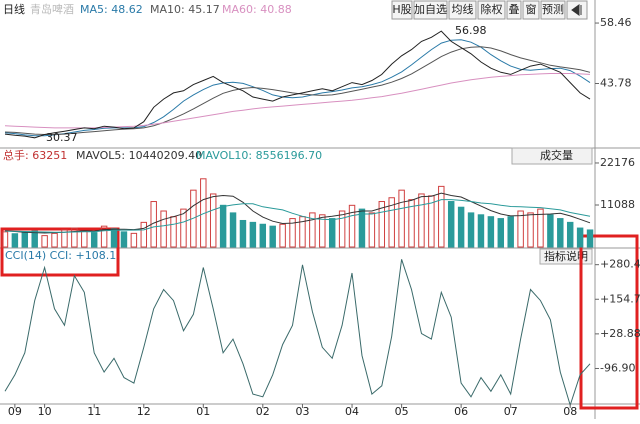 This screenshot has height=424, width=640. I want to click on x-tick-label: 12, so click(144, 411).